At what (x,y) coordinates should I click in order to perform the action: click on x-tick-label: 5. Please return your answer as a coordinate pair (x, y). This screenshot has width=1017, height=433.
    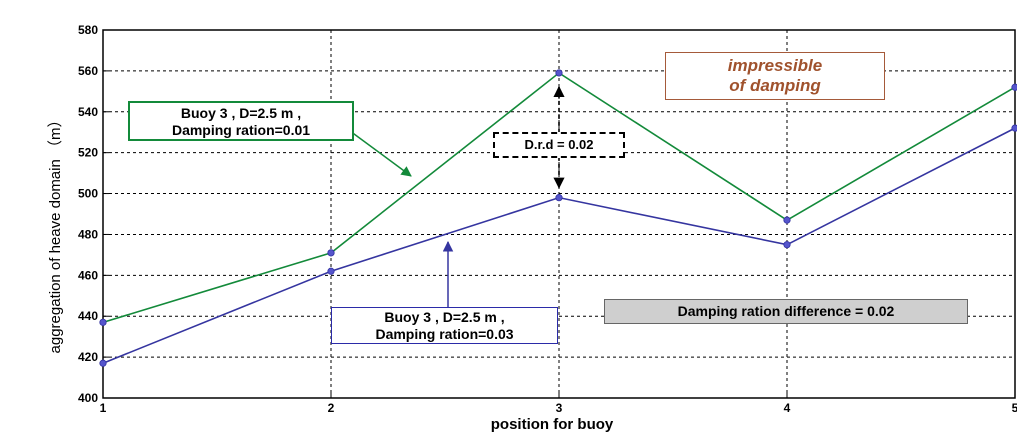
    Looking at the image, I should click on (1014, 408).